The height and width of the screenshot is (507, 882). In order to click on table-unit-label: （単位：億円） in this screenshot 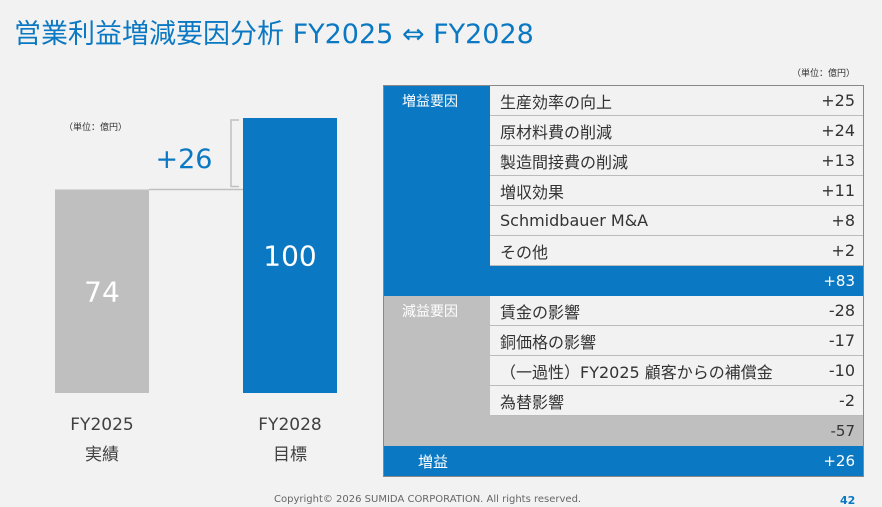, I will do `click(824, 74)`.